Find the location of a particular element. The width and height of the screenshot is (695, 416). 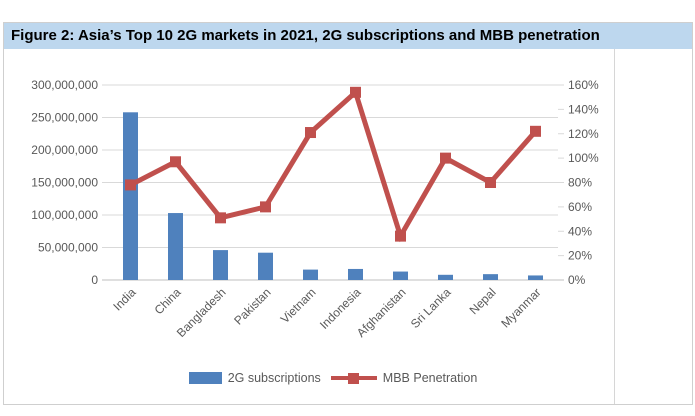

x-category-label-Pakistan: Pakistan is located at coordinates (252, 306).